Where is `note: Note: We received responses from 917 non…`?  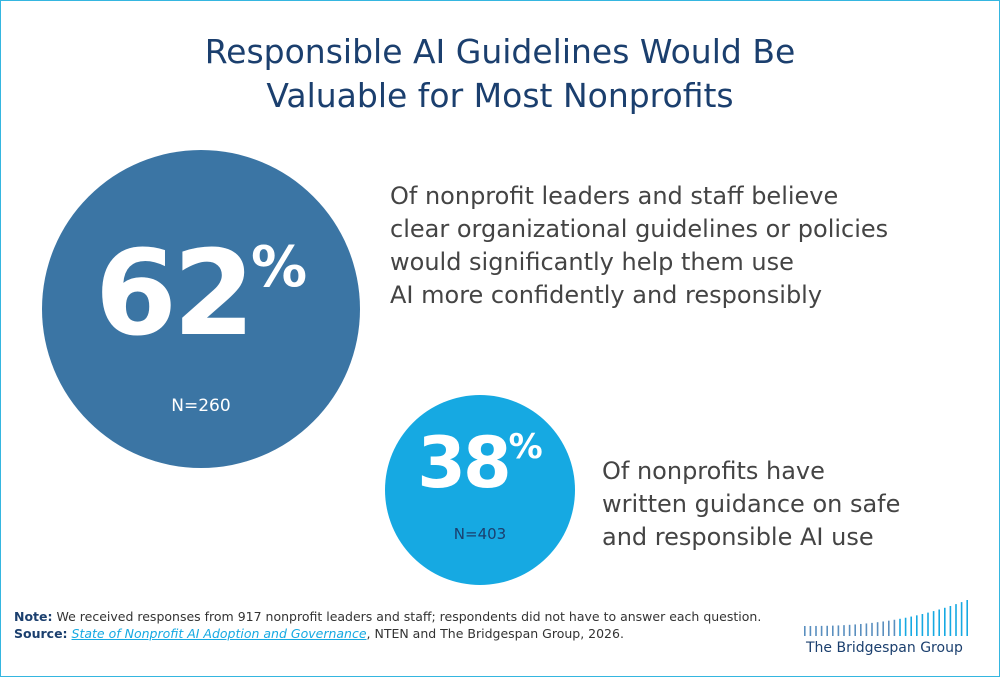
note: Note: We received responses from 917 non… is located at coordinates (394, 616).